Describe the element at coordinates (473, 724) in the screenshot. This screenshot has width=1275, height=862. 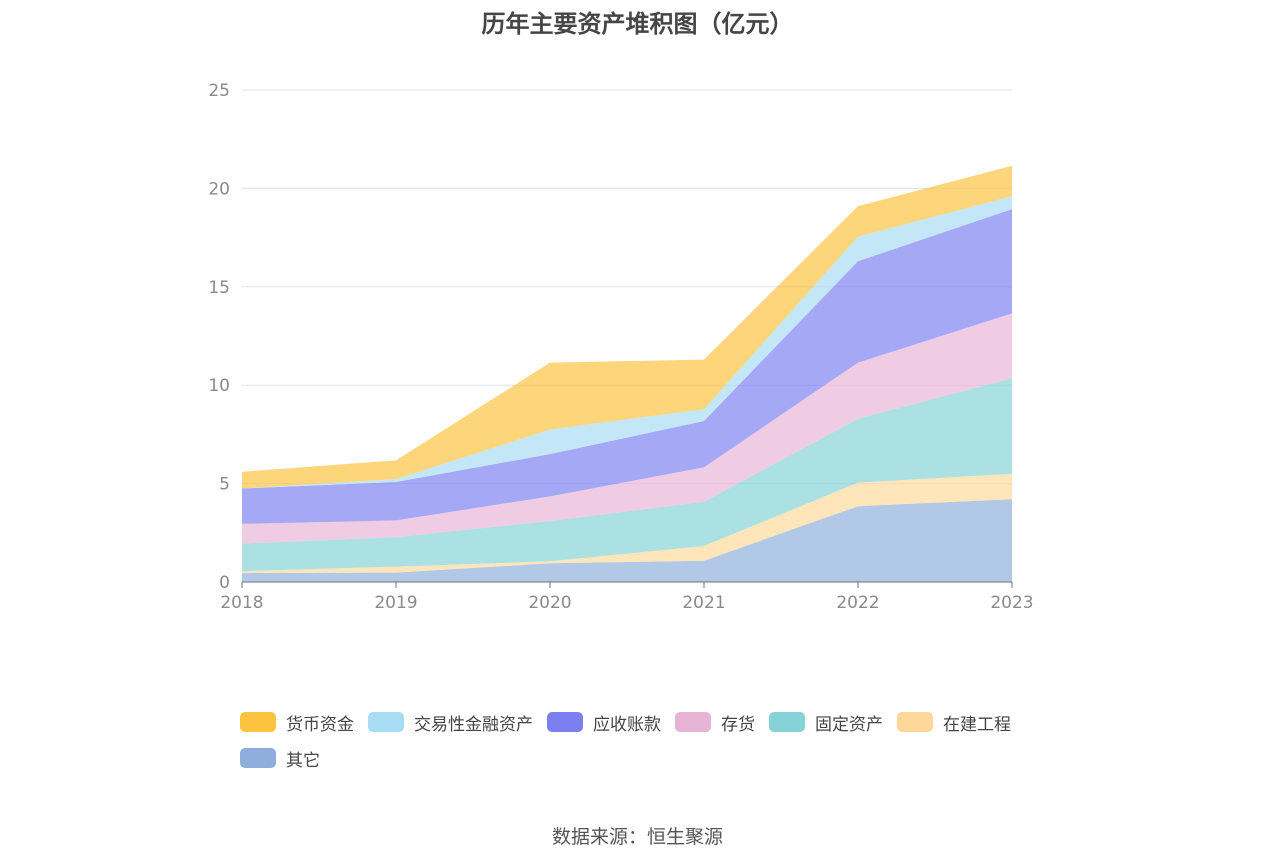
I see `legend-label: 交易性金融资产` at that location.